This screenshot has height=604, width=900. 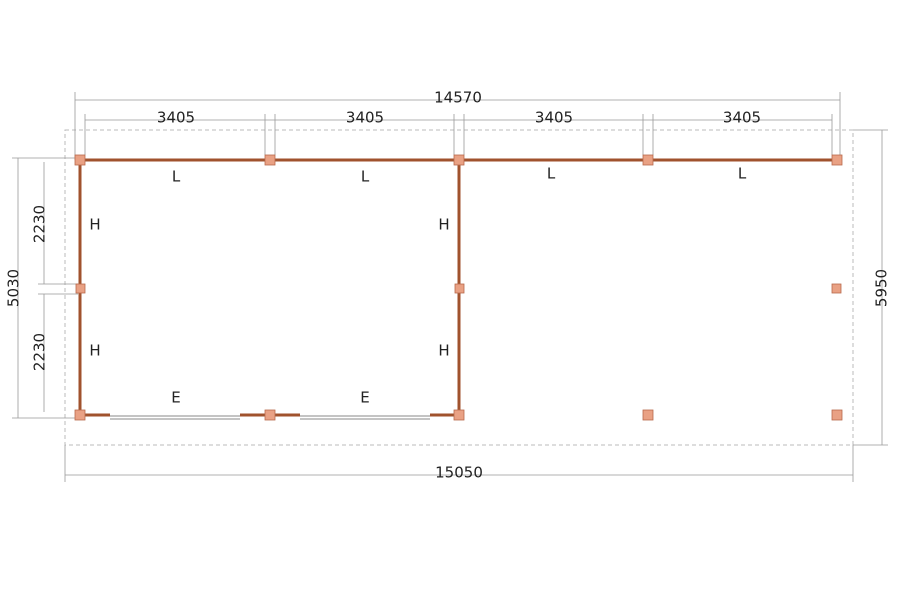 What do you see at coordinates (14, 288) in the screenshot?
I see `dimension-label: 5030` at bounding box center [14, 288].